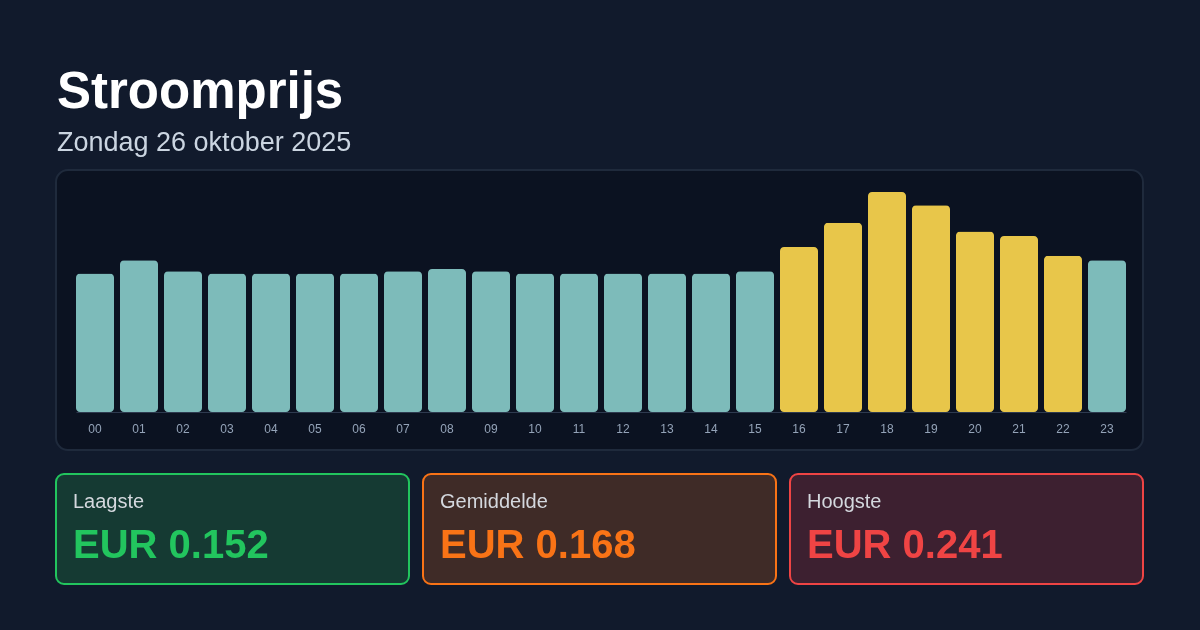 The height and width of the screenshot is (630, 1200). Describe the element at coordinates (535, 428) in the screenshot. I see `x-tick-label: 10` at that location.